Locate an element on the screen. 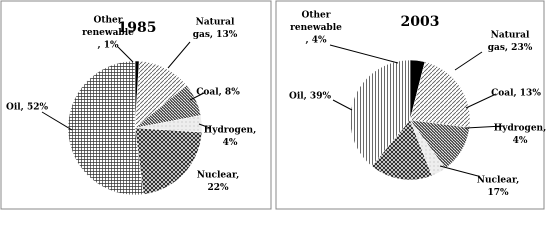  slice-label: gas, 13% is located at coordinates (215, 35).